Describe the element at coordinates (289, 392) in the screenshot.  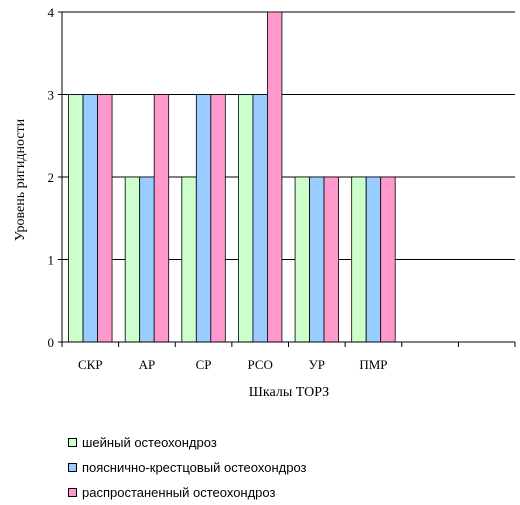
I see `x-axis-label: Шкалы ТОРЗ` at that location.